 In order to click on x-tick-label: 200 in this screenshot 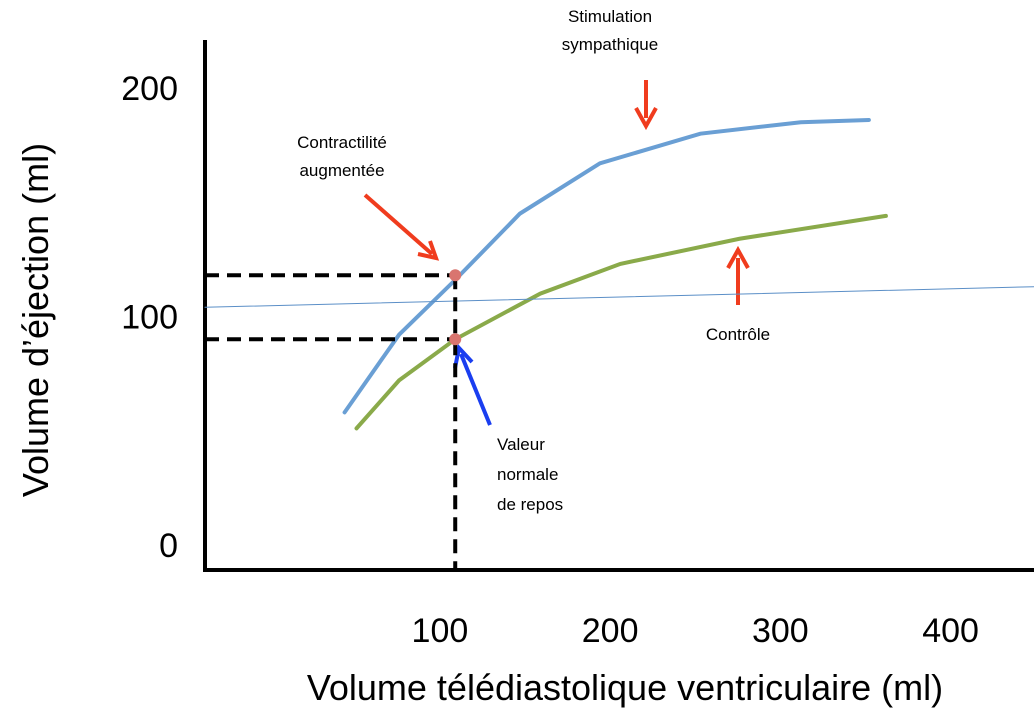, I will do `click(610, 631)`.